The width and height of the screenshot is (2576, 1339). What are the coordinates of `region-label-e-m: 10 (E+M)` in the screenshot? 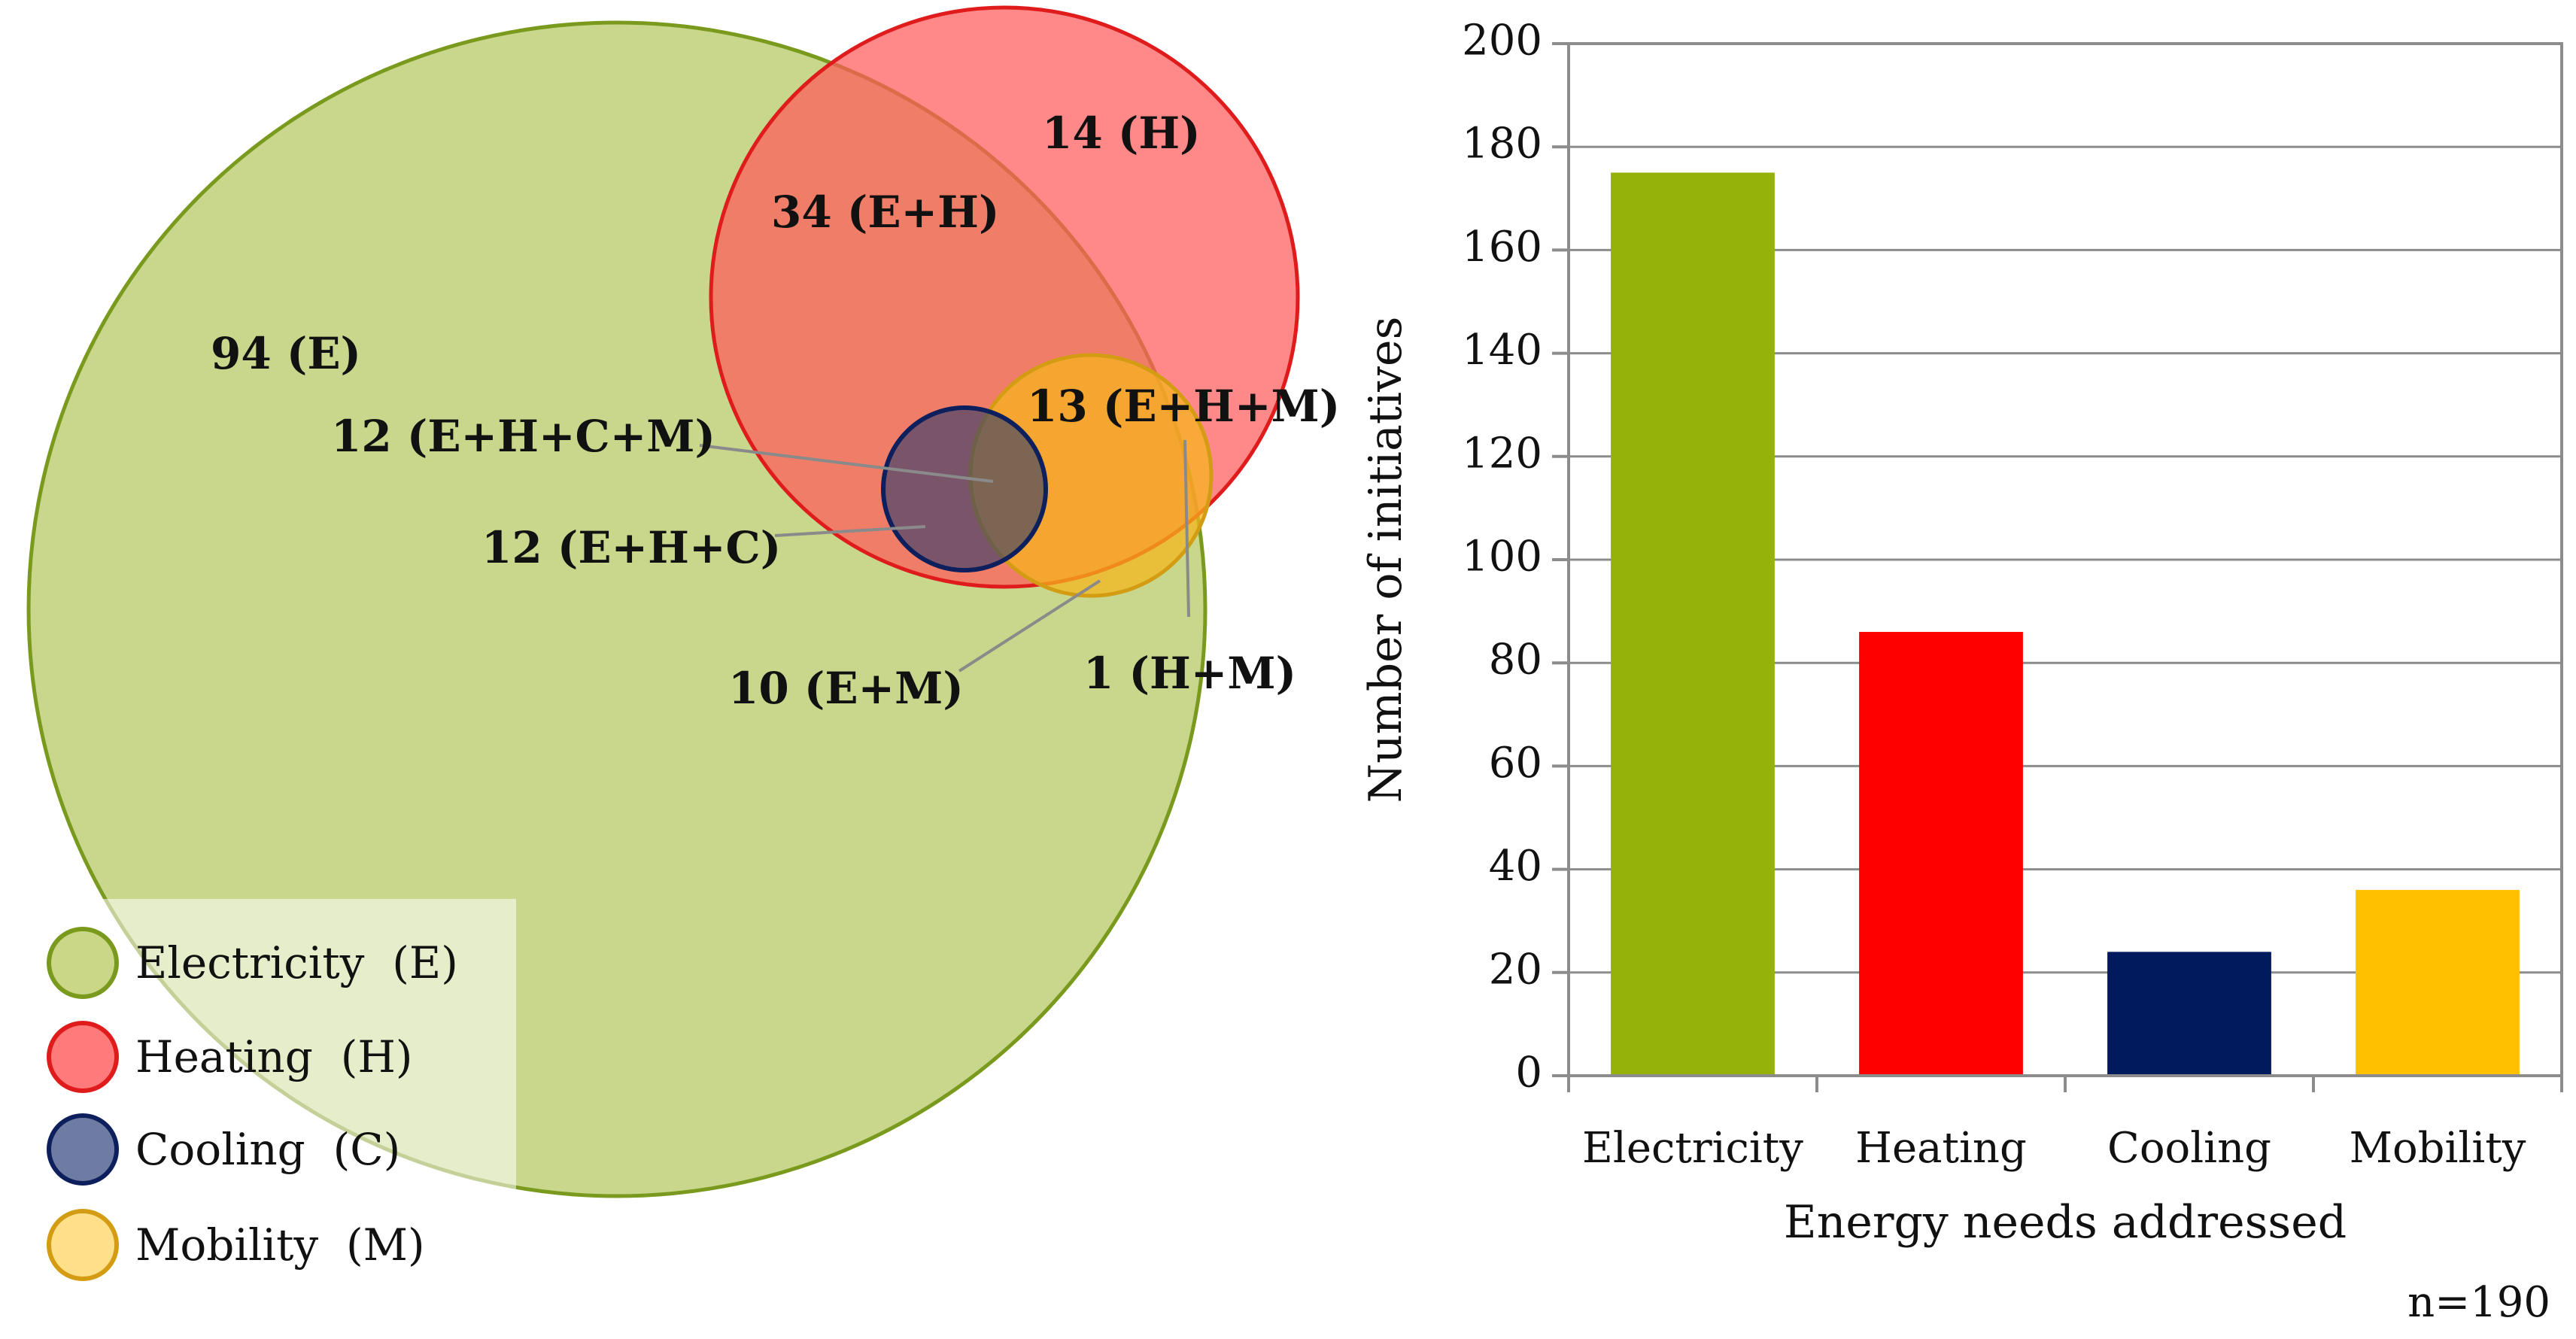 It's located at (846, 688).